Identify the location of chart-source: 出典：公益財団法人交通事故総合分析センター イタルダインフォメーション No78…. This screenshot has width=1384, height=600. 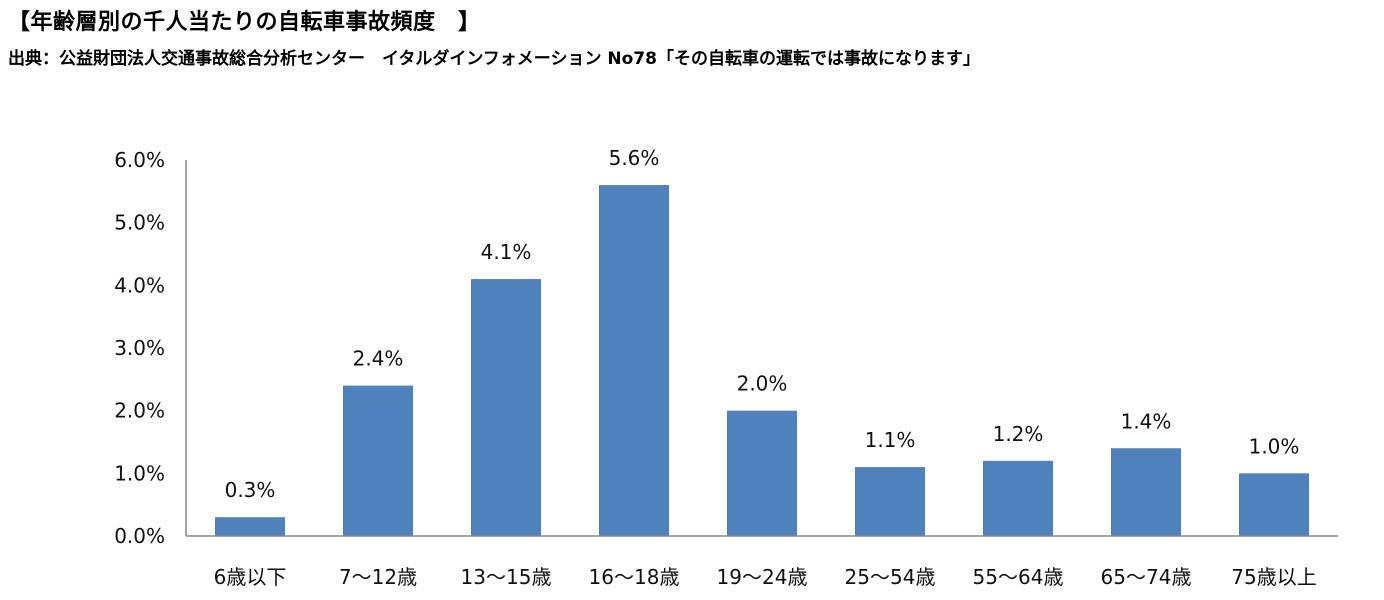
(494, 59).